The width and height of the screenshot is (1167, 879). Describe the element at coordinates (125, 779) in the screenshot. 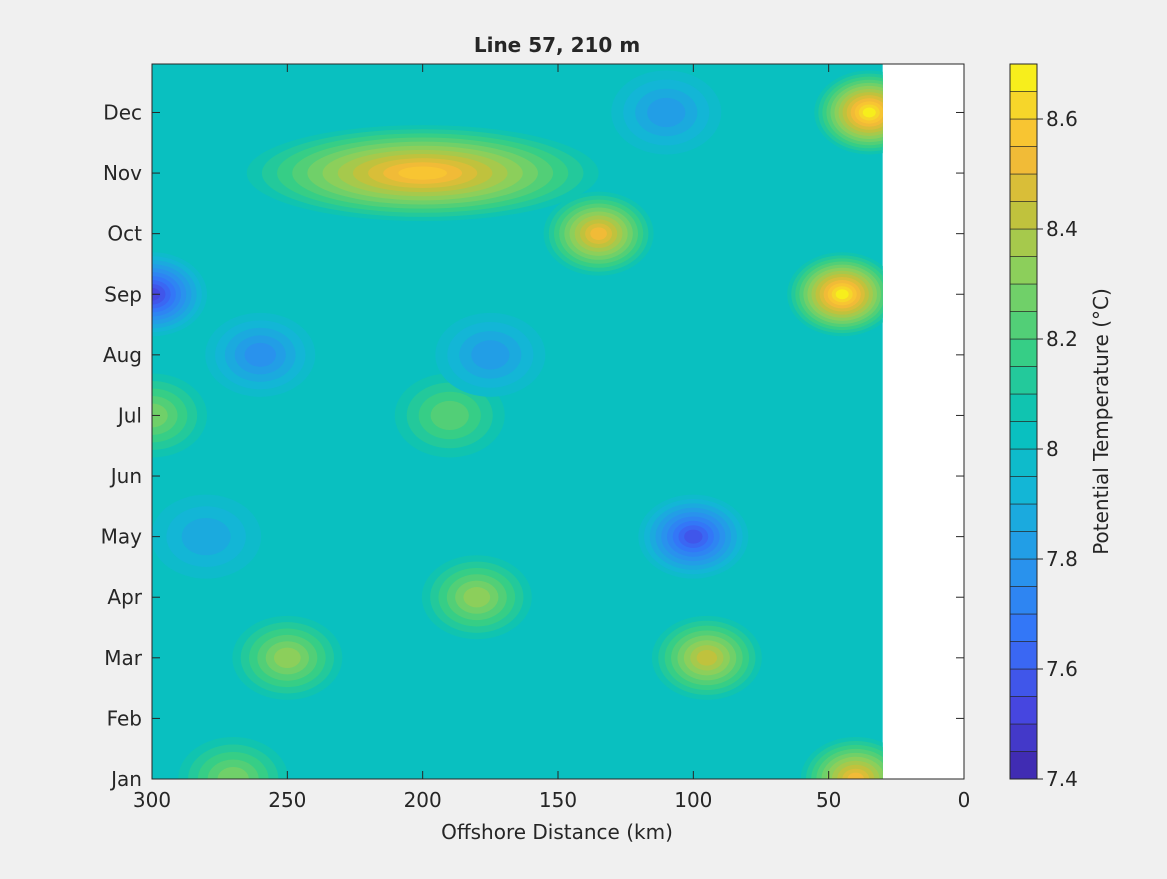

I see `y-tick-label: Jan` at that location.